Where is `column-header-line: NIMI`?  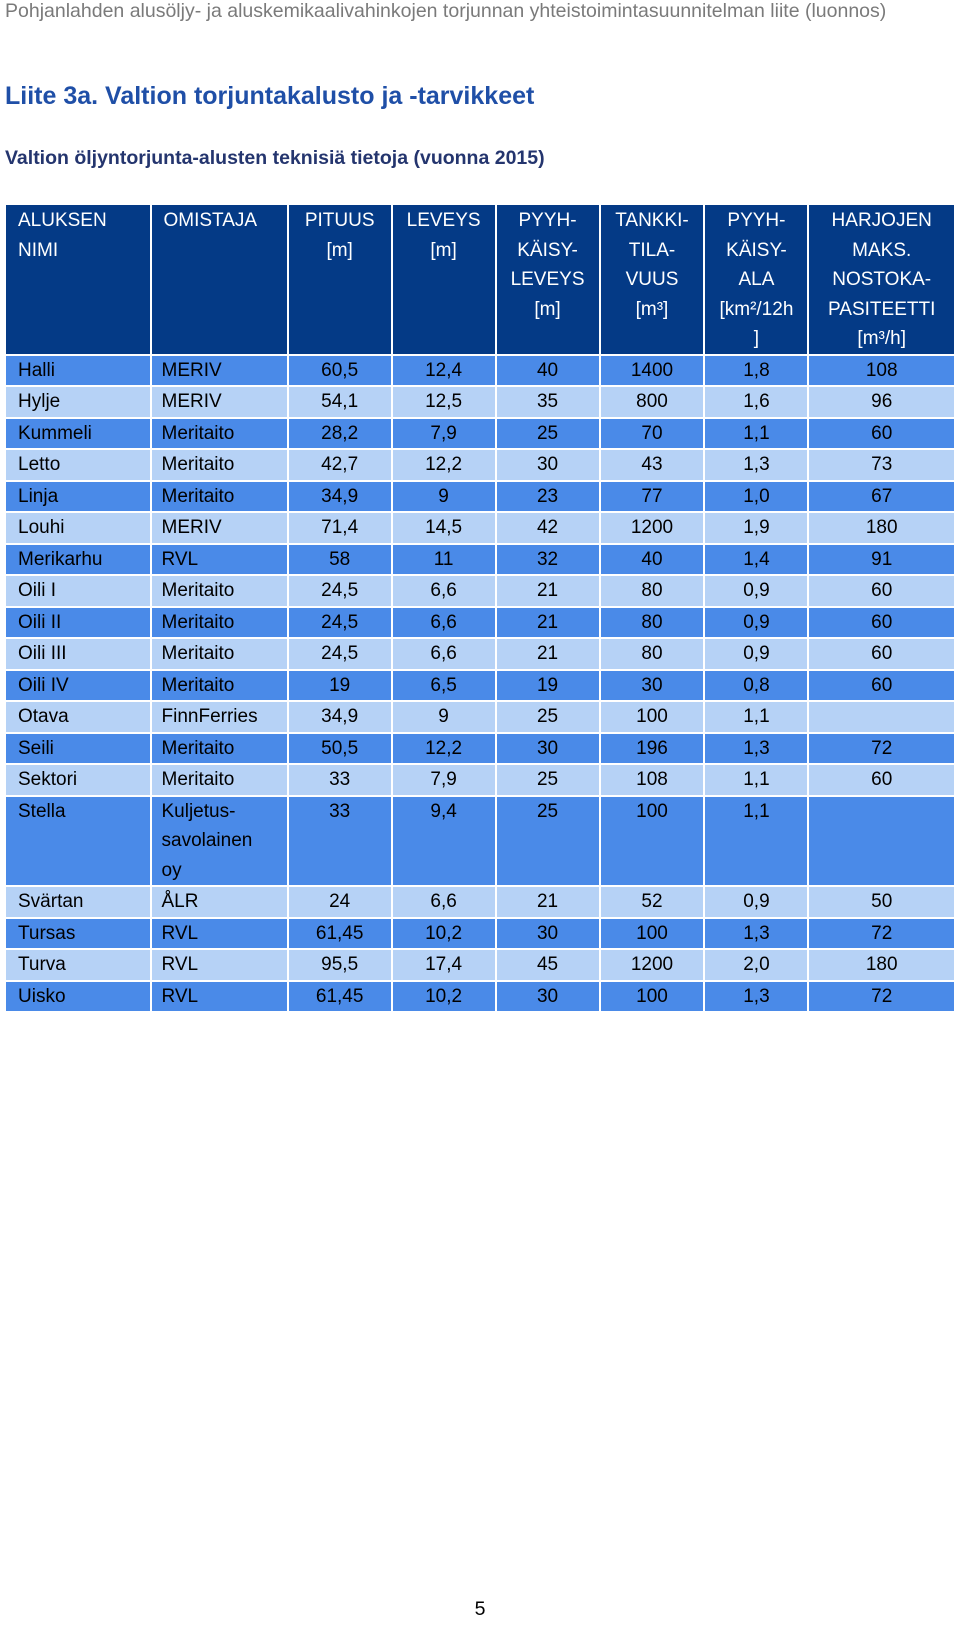 column-header-line: NIMI is located at coordinates (38, 250).